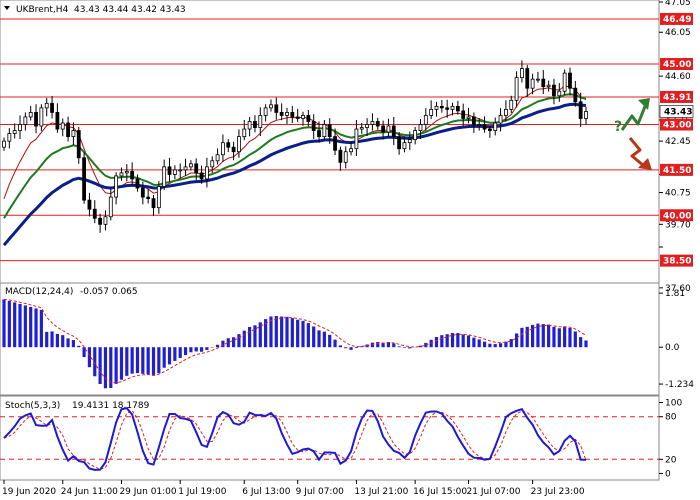 The height and width of the screenshot is (500, 700). Describe the element at coordinates (671, 418) in the screenshot. I see `stoch-tick-label: 80` at that location.